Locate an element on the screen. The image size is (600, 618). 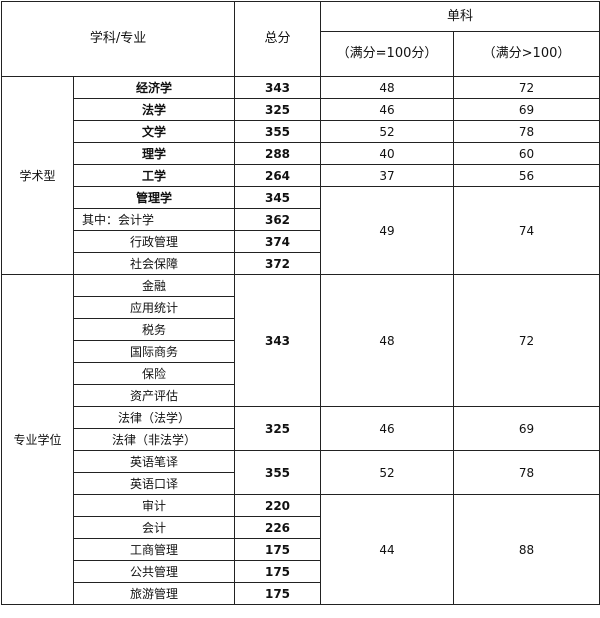
subject-cell: 会计 is located at coordinates (154, 527).